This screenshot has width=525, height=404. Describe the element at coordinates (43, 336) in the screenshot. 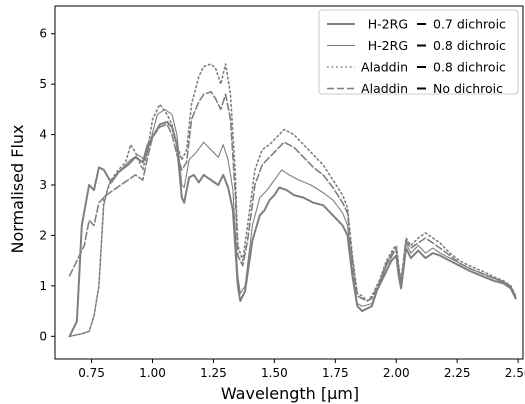

I see `y-tick-label: 0` at that location.